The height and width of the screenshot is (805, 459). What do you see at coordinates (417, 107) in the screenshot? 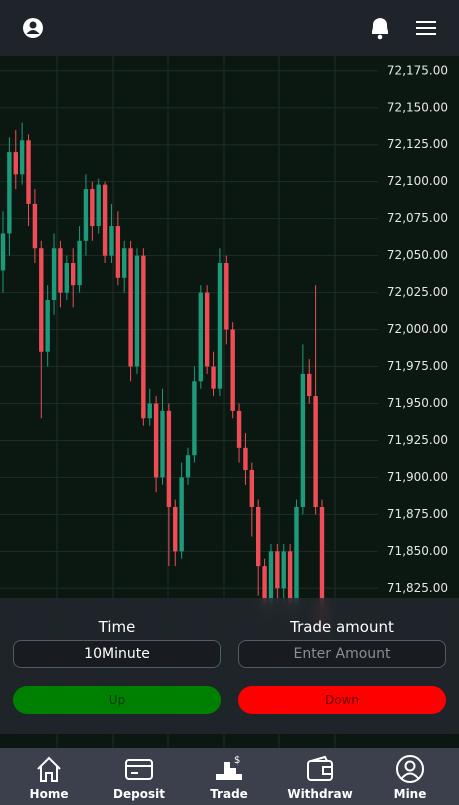
I see `y-tick-label: 72,150.00` at bounding box center [417, 107].